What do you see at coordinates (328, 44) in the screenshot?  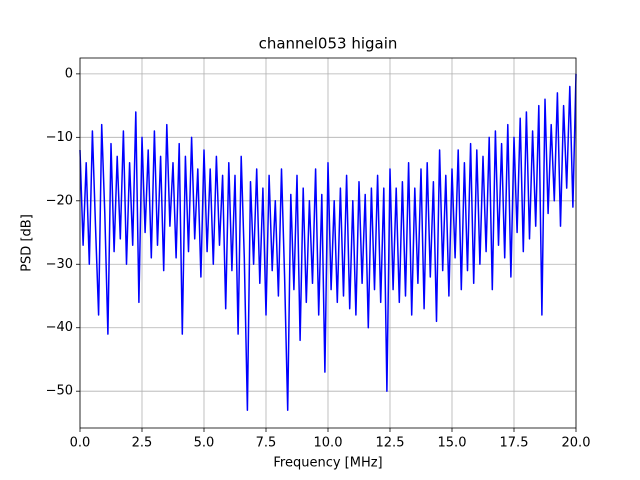 I see `chart-title: channel053 higain` at bounding box center [328, 44].